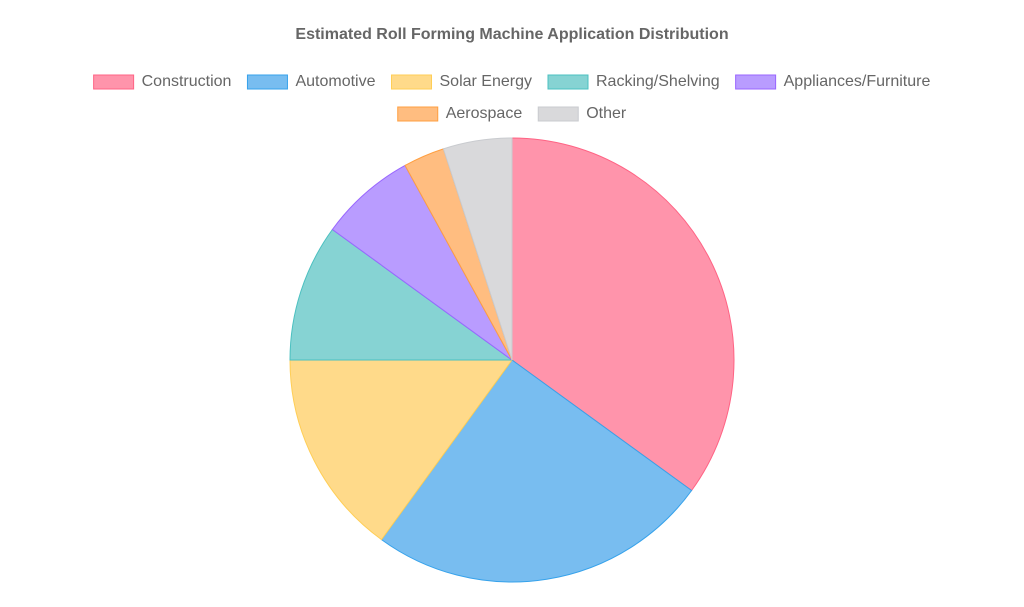 This screenshot has width=1024, height=607. What do you see at coordinates (484, 113) in the screenshot?
I see `legend-label: Aerospace` at bounding box center [484, 113].